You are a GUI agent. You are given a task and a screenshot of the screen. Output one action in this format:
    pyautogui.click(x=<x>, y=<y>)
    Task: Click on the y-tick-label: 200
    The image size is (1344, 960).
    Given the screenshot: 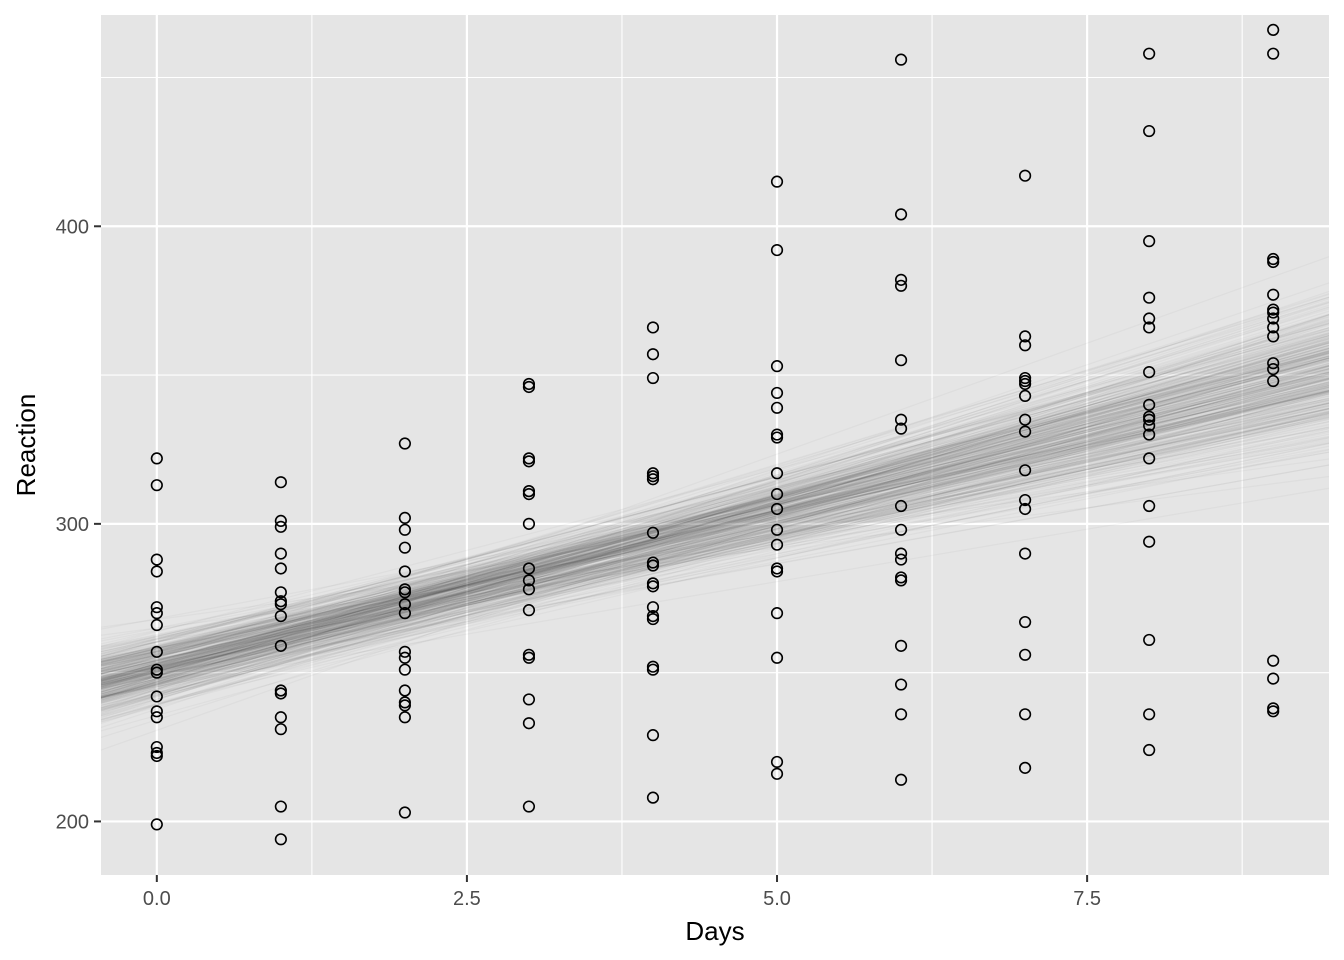 What is the action you would take?
    pyautogui.click(x=72, y=822)
    